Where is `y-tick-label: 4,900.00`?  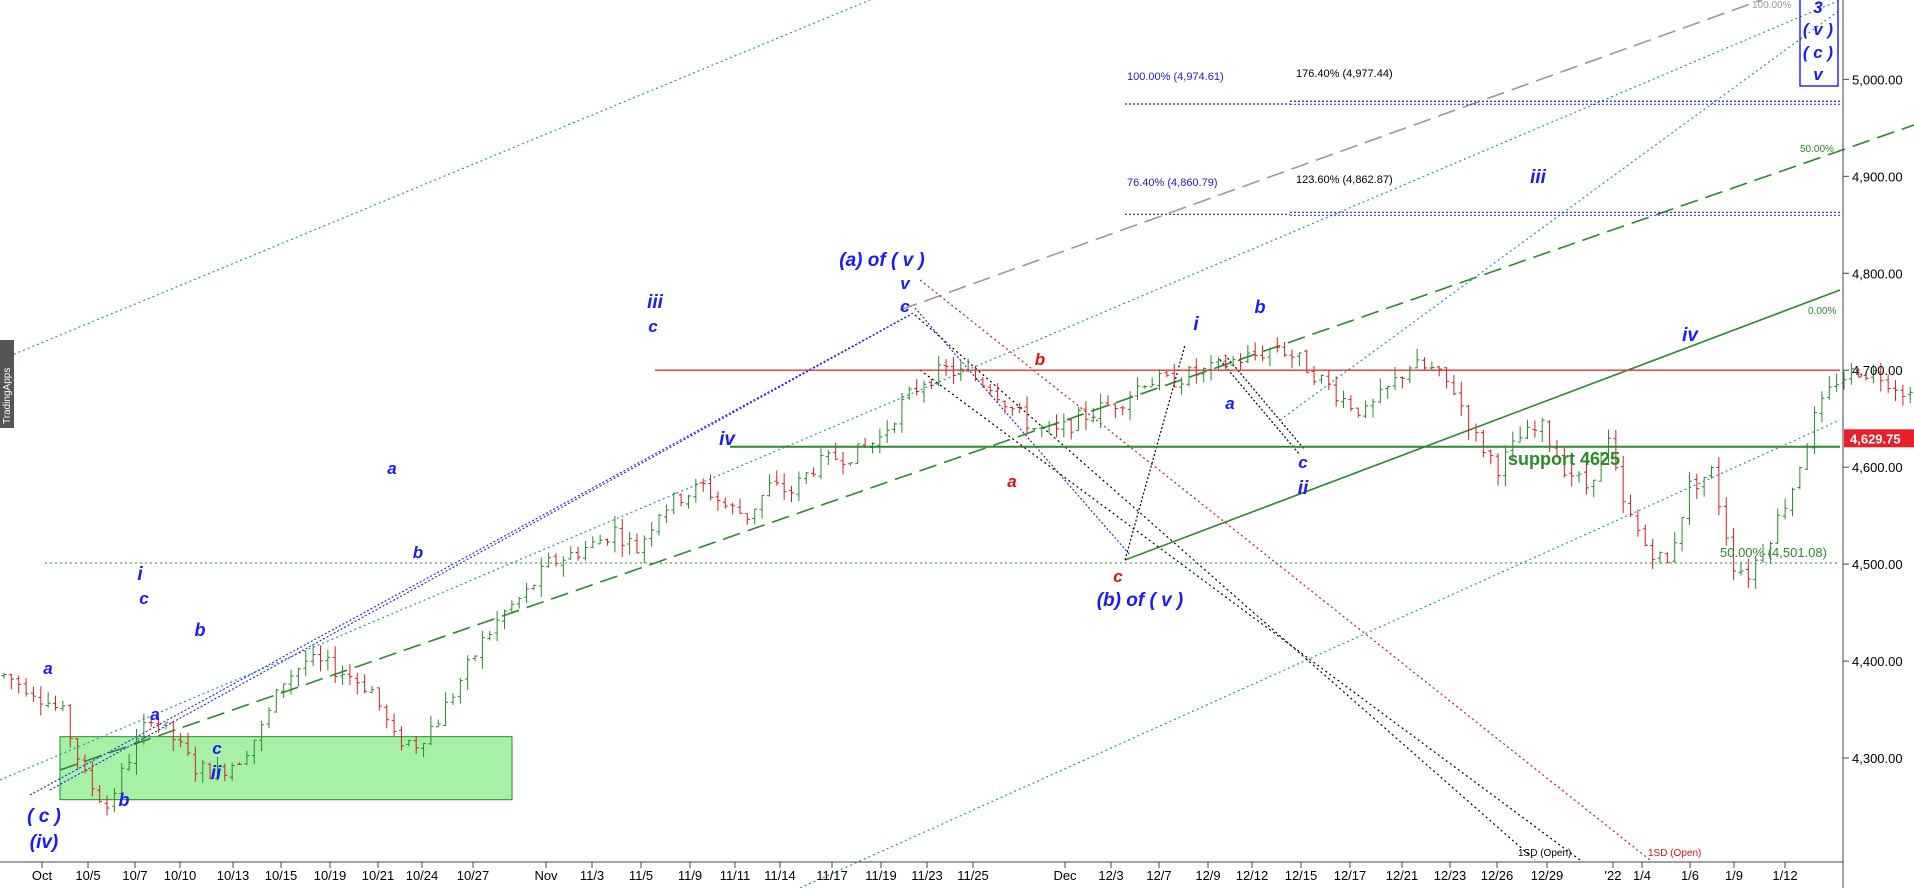
y-tick-label: 4,900.00 is located at coordinates (1877, 176).